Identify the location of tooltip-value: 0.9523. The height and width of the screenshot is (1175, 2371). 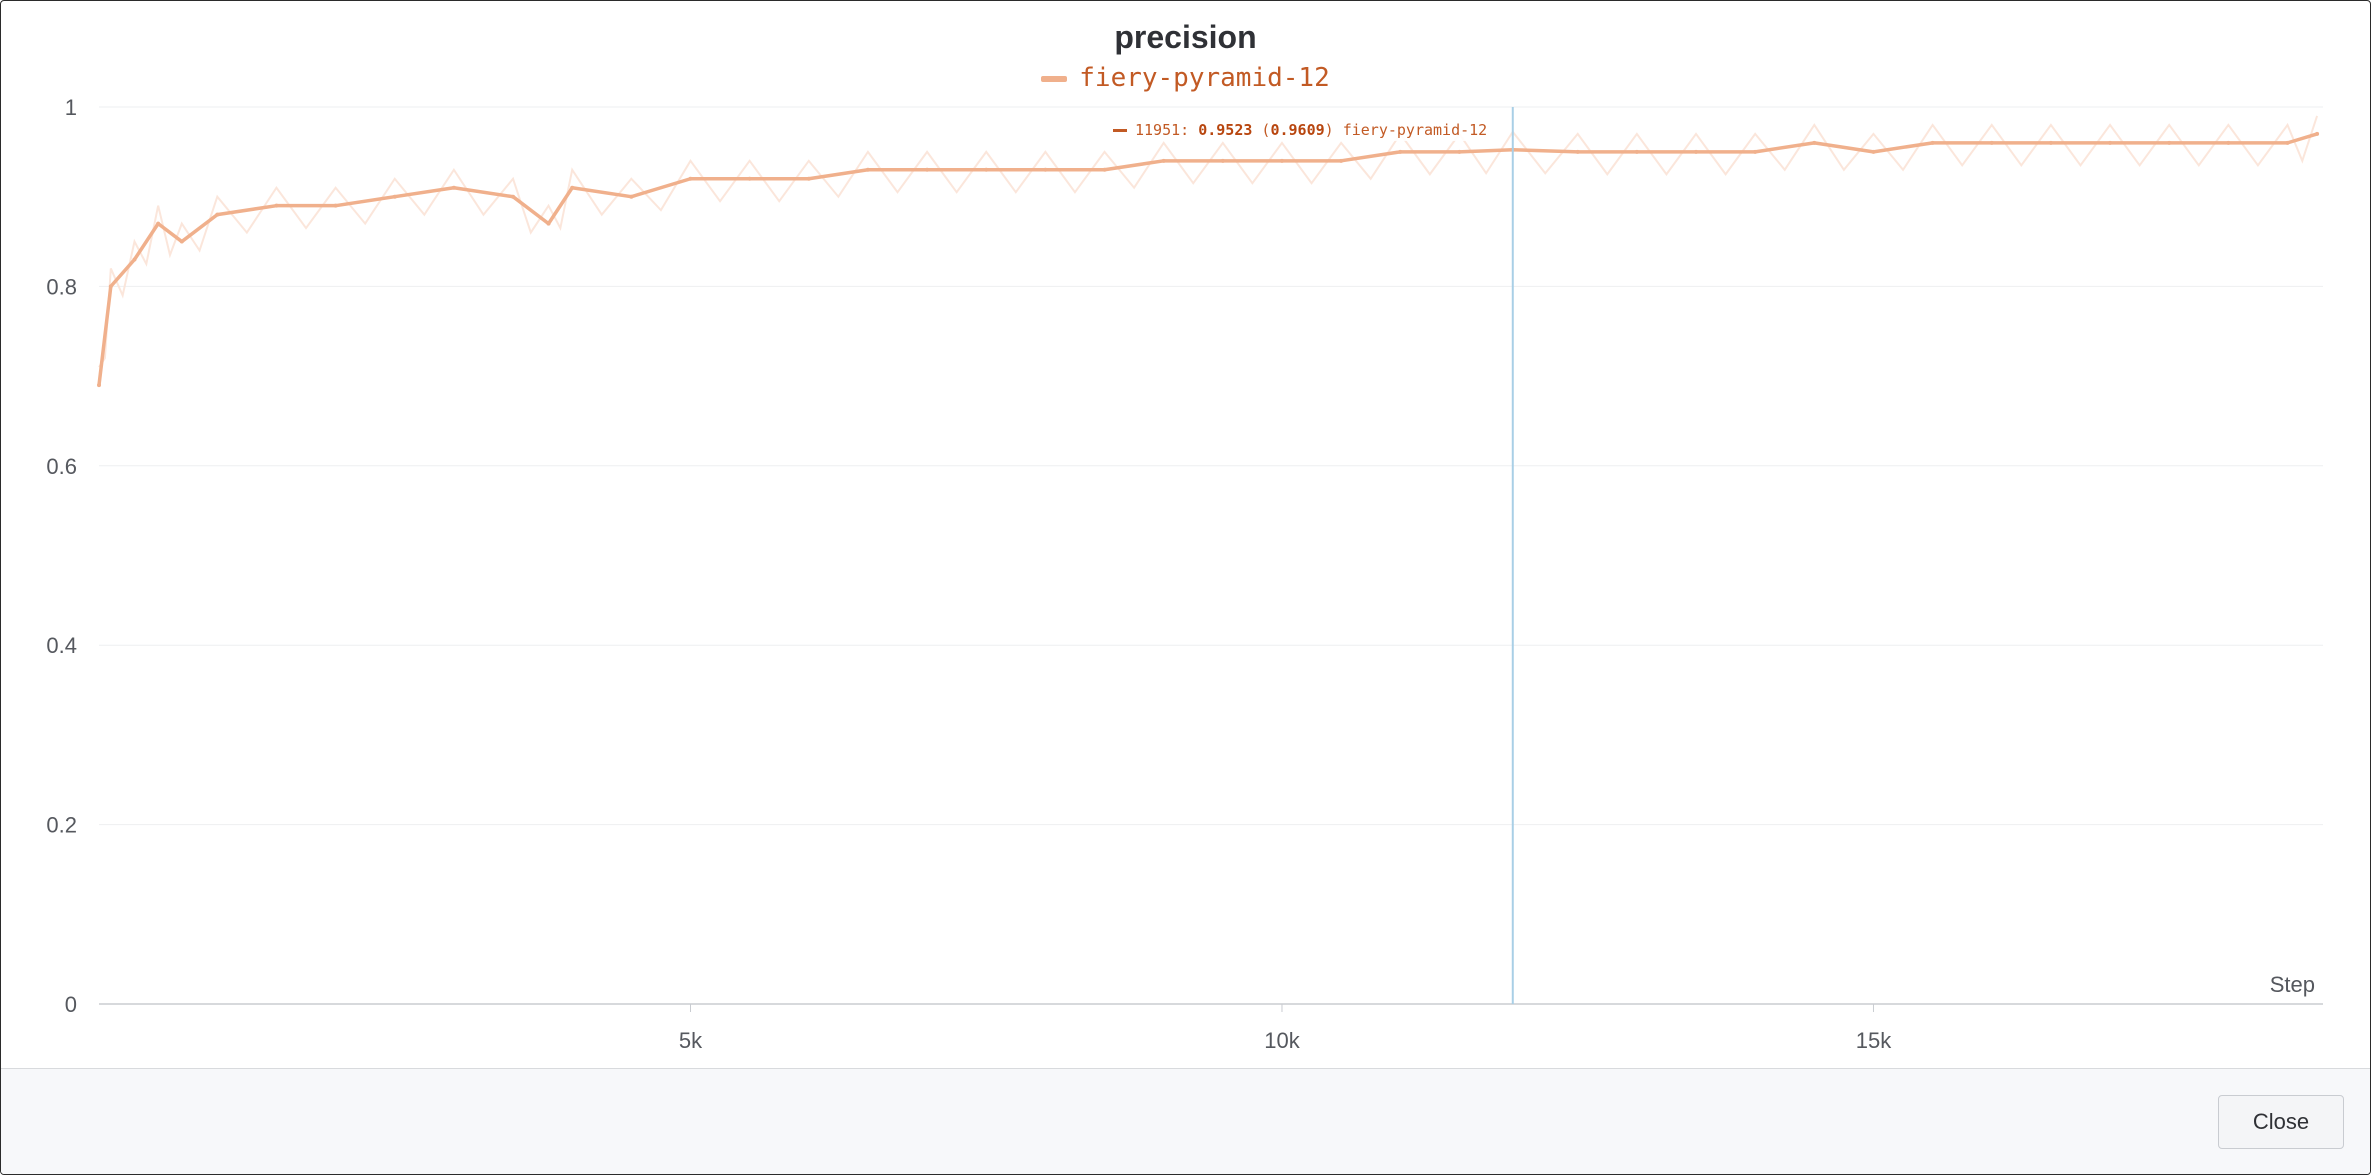
(1225, 130).